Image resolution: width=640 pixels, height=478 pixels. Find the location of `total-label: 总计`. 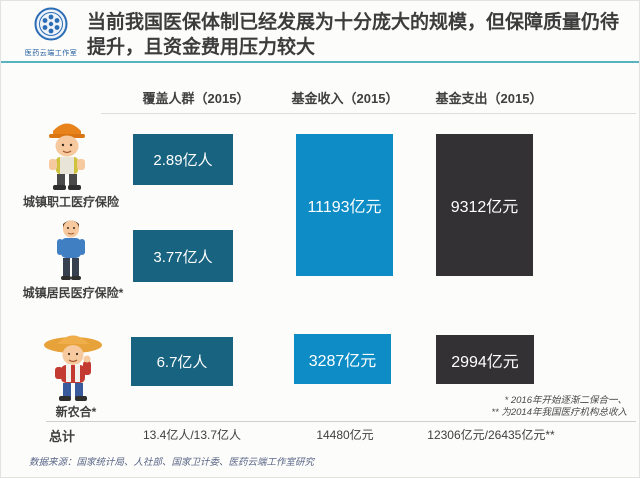

total-label: 总计 is located at coordinates (62, 436).